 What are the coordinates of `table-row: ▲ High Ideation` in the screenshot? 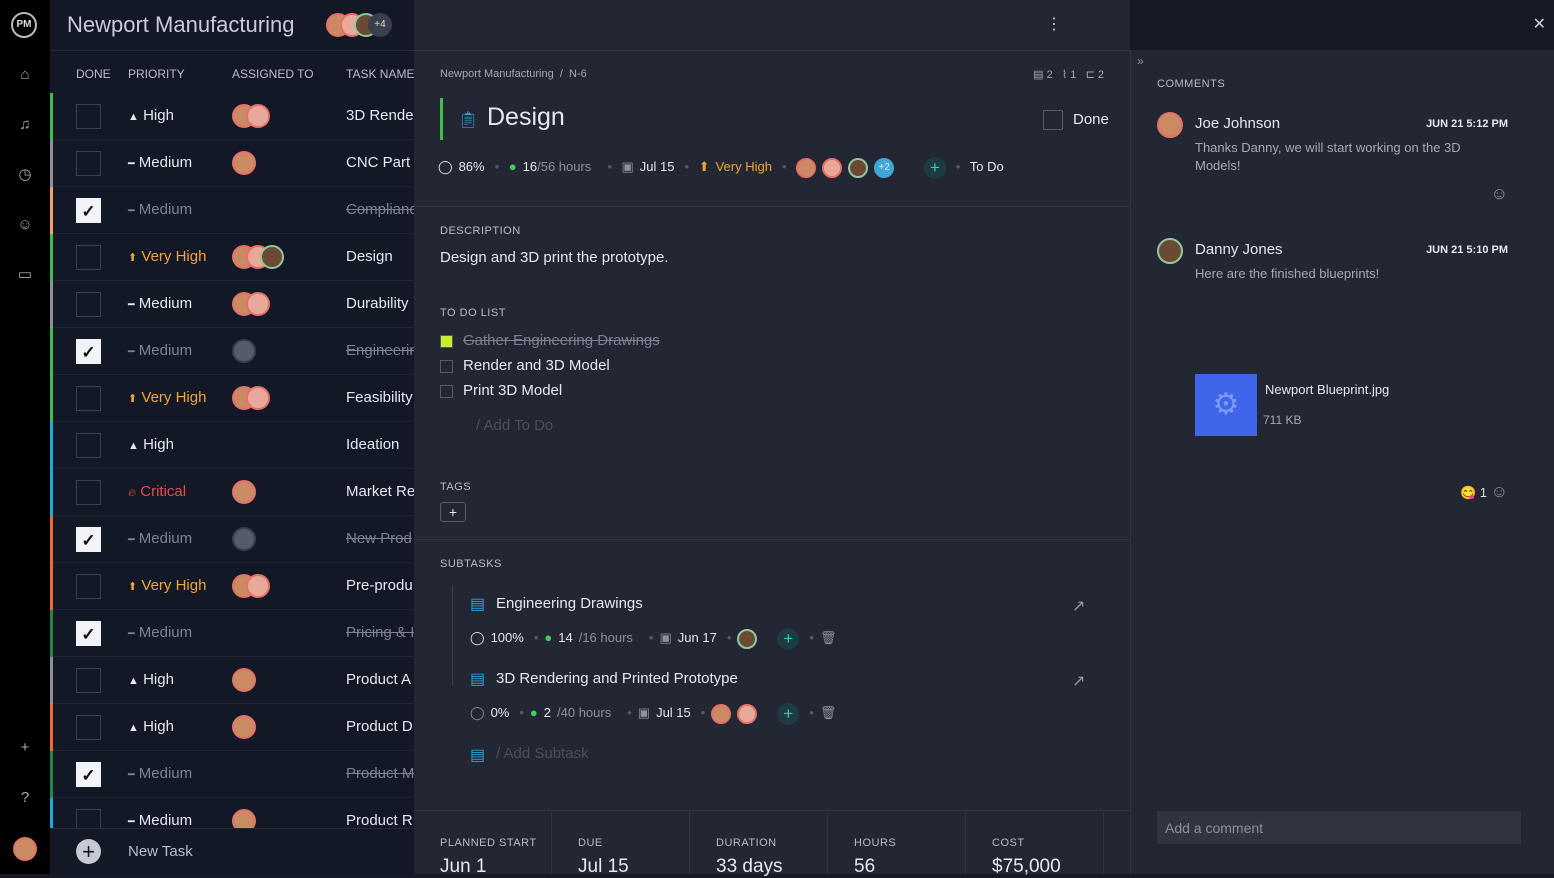 It's located at (232, 445).